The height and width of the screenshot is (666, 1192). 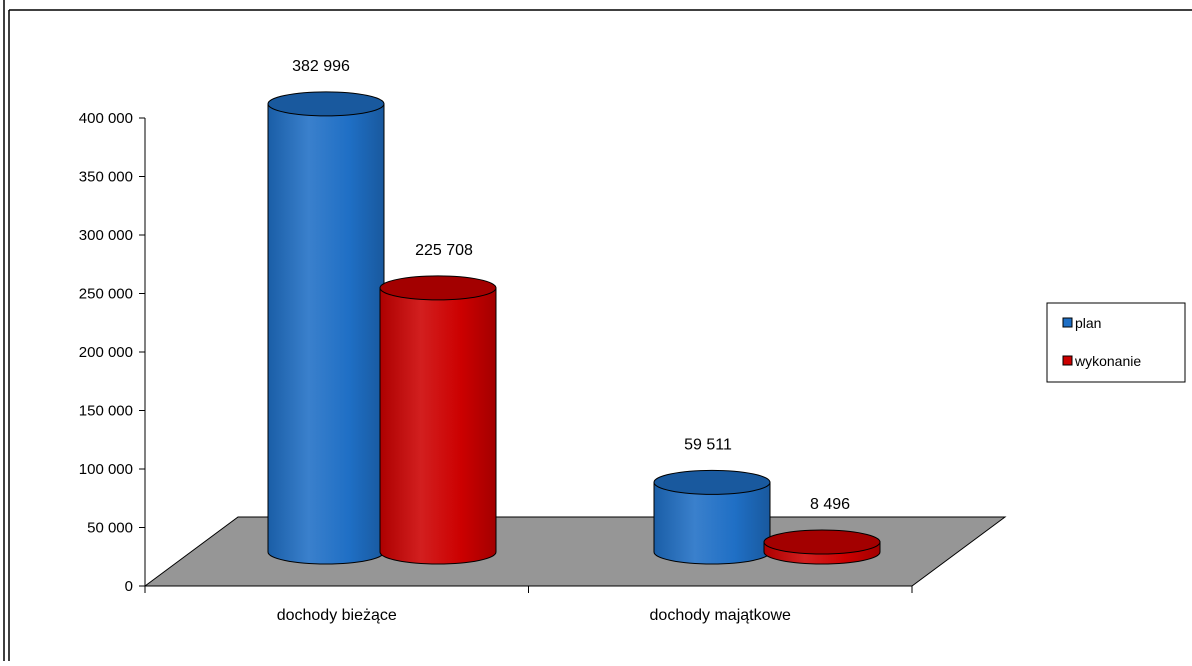 What do you see at coordinates (337, 615) in the screenshot?
I see `x-category-label: dochody bieżące` at bounding box center [337, 615].